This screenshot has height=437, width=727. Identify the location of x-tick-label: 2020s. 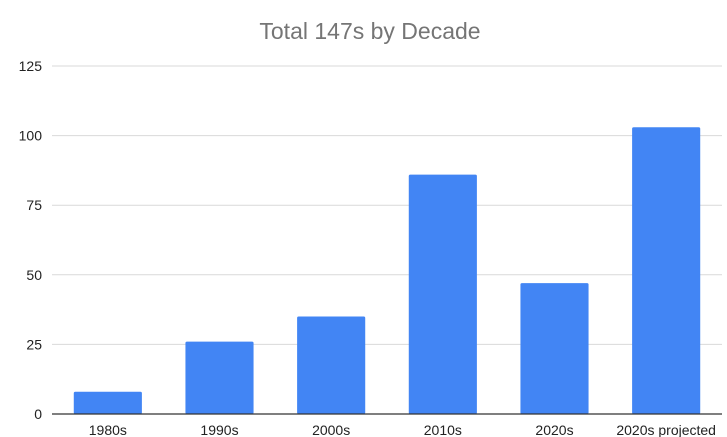
(554, 429).